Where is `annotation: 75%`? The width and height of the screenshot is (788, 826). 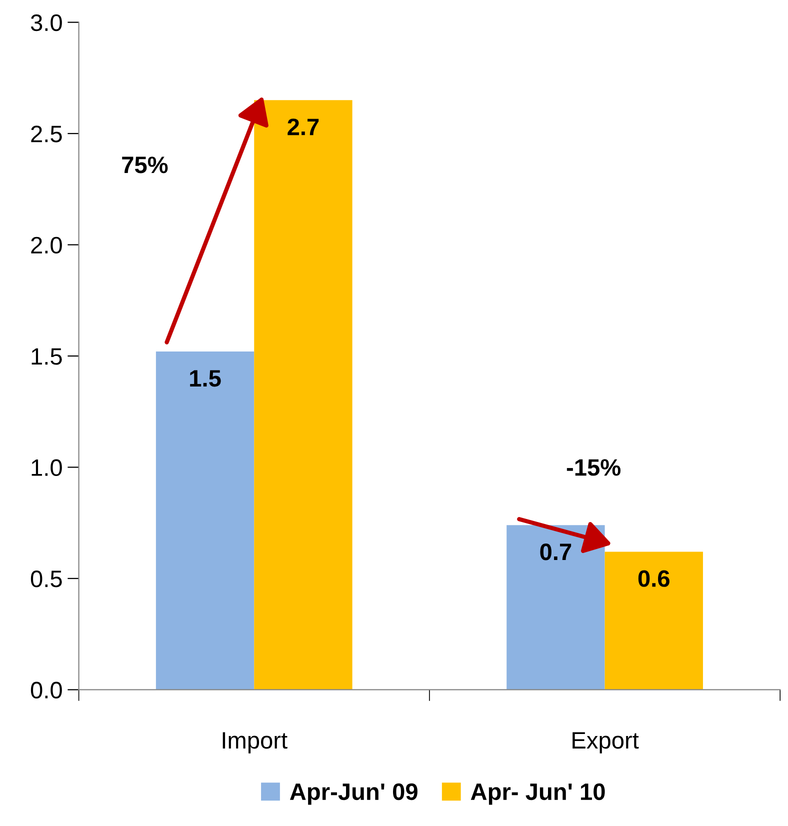 annotation: 75% is located at coordinates (145, 165).